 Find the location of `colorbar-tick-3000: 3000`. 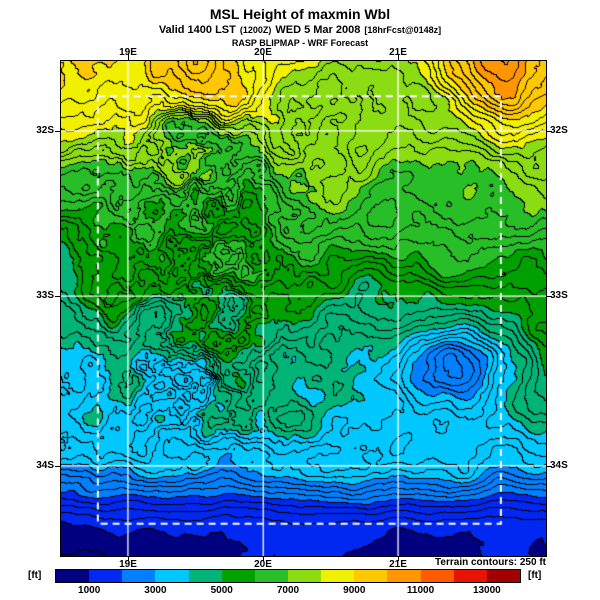

colorbar-tick-3000: 3000 is located at coordinates (155, 590).